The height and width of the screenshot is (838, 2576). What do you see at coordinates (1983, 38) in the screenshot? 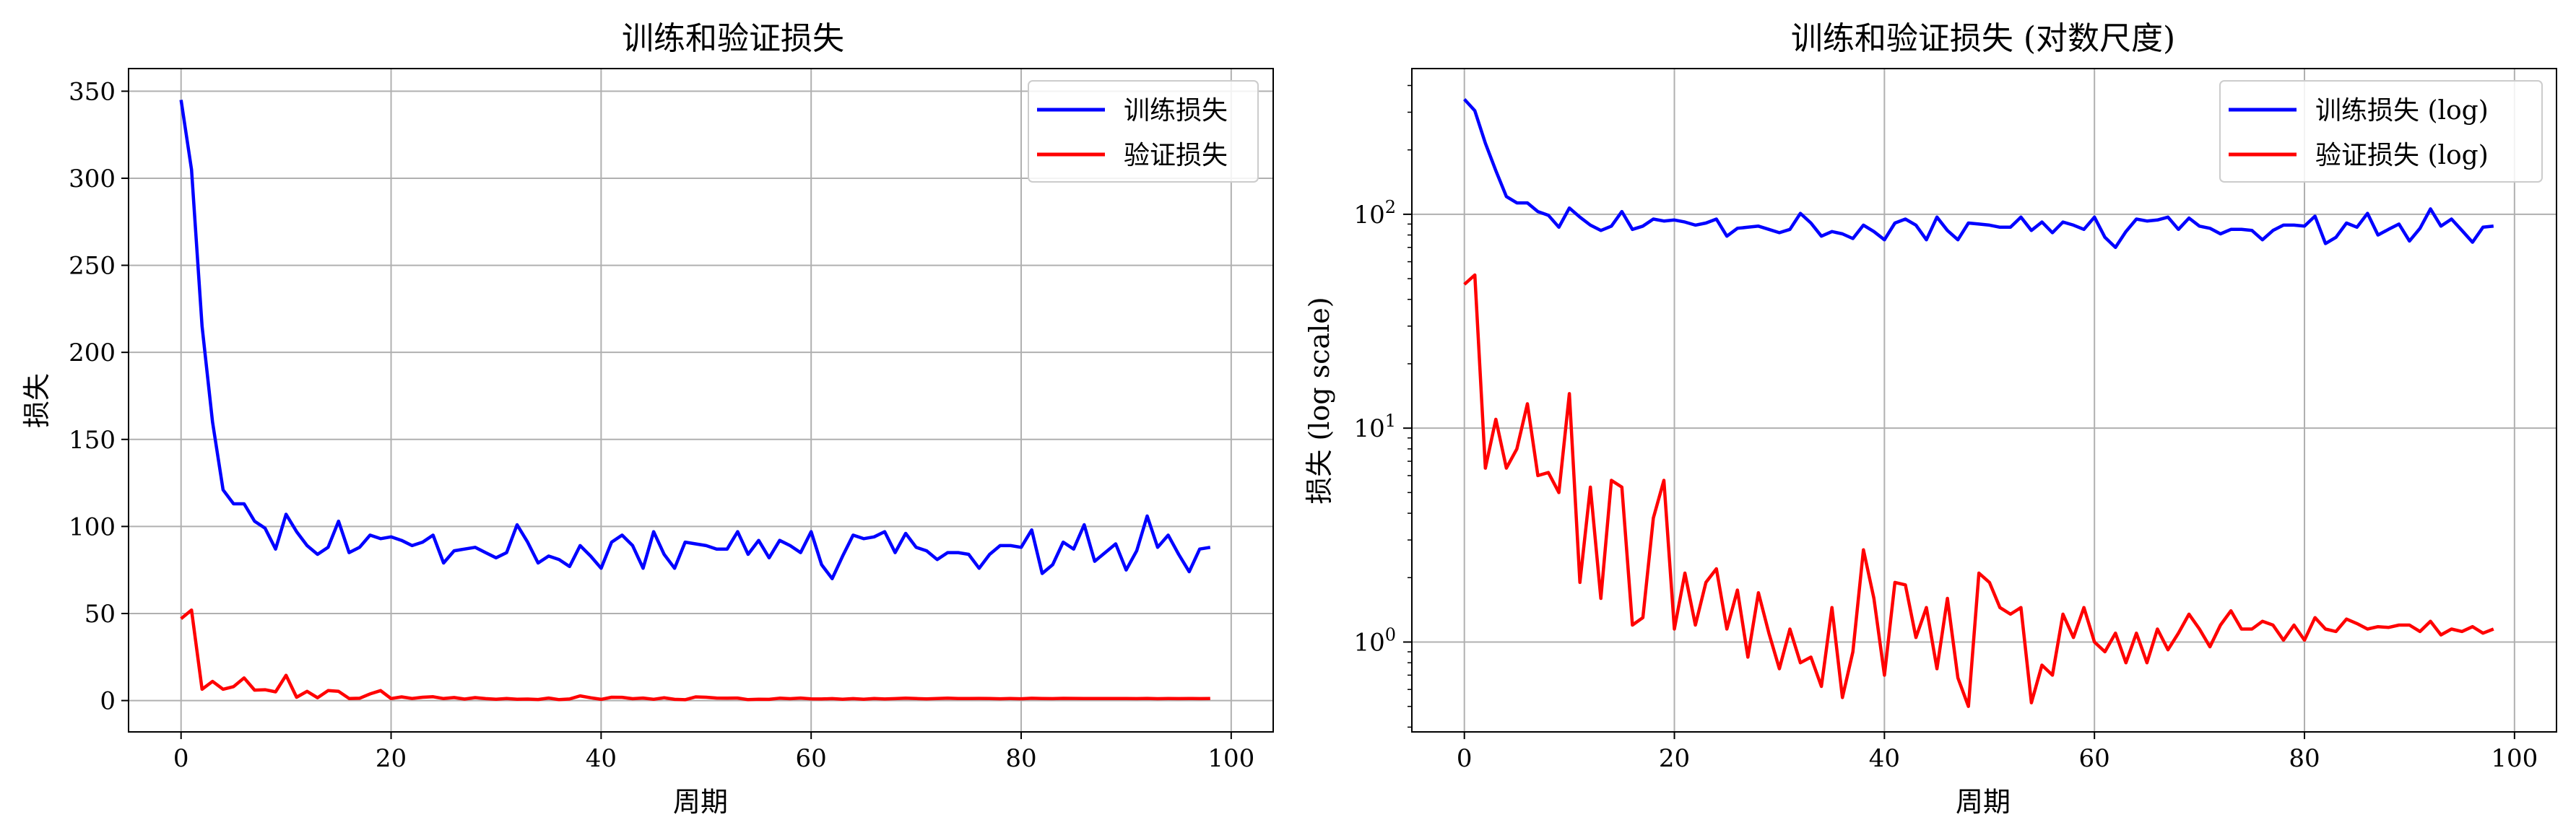
I see `chart-title: 训练和验证损失 (对数尺度)` at bounding box center [1983, 38].